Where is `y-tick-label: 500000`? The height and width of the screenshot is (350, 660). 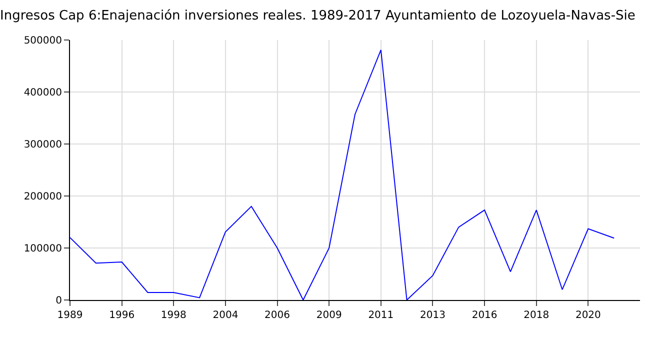
y-tick-label: 500000 is located at coordinates (43, 41).